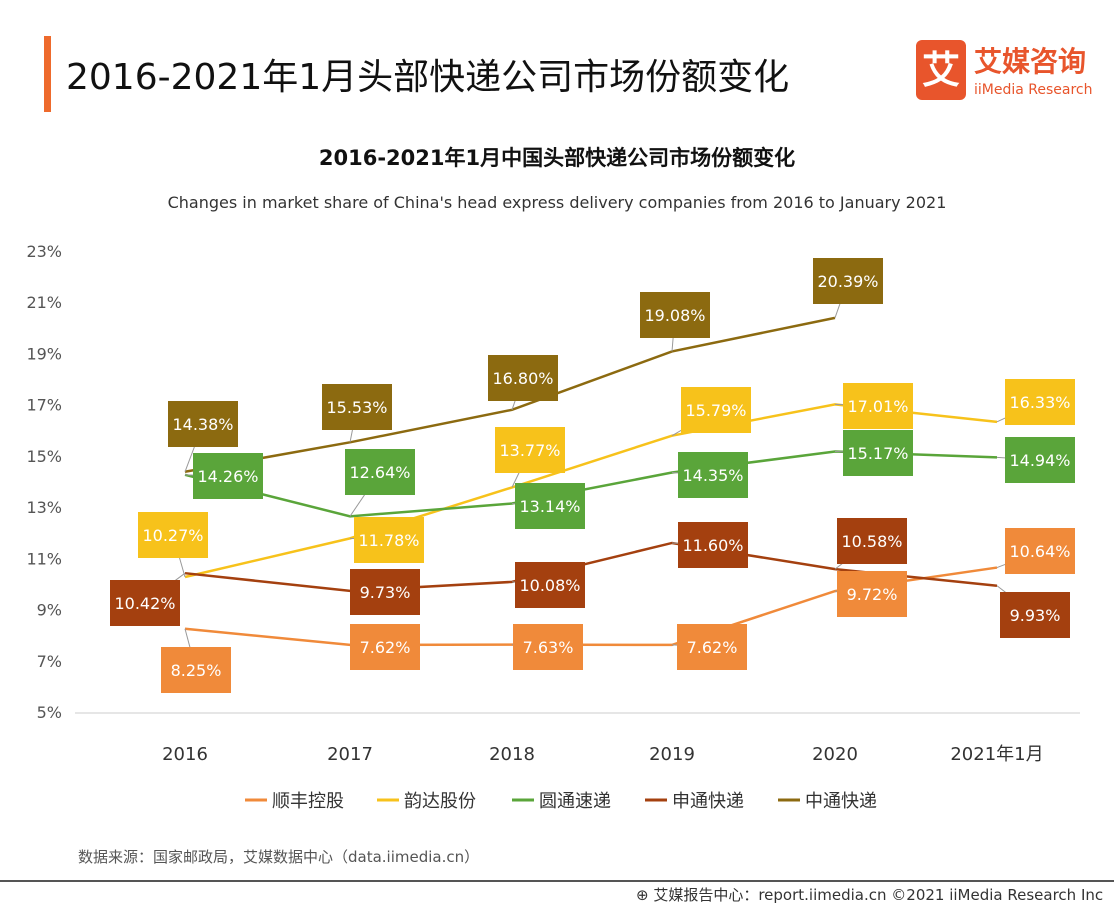 The width and height of the screenshot is (1114, 912). I want to click on data-label: 14.38%, so click(202, 424).